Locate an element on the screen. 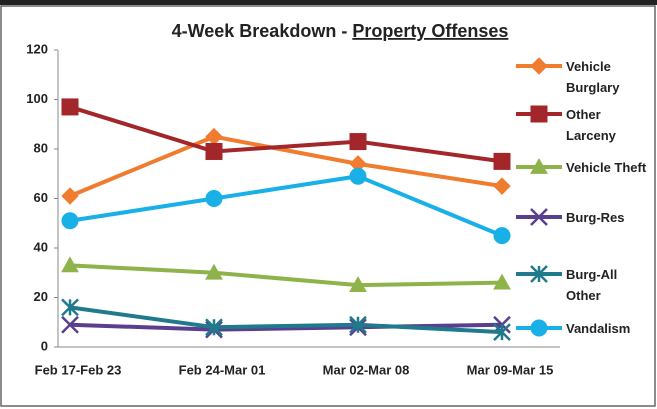 This screenshot has height=409, width=657. title-part: Property Offenses is located at coordinates (430, 31).